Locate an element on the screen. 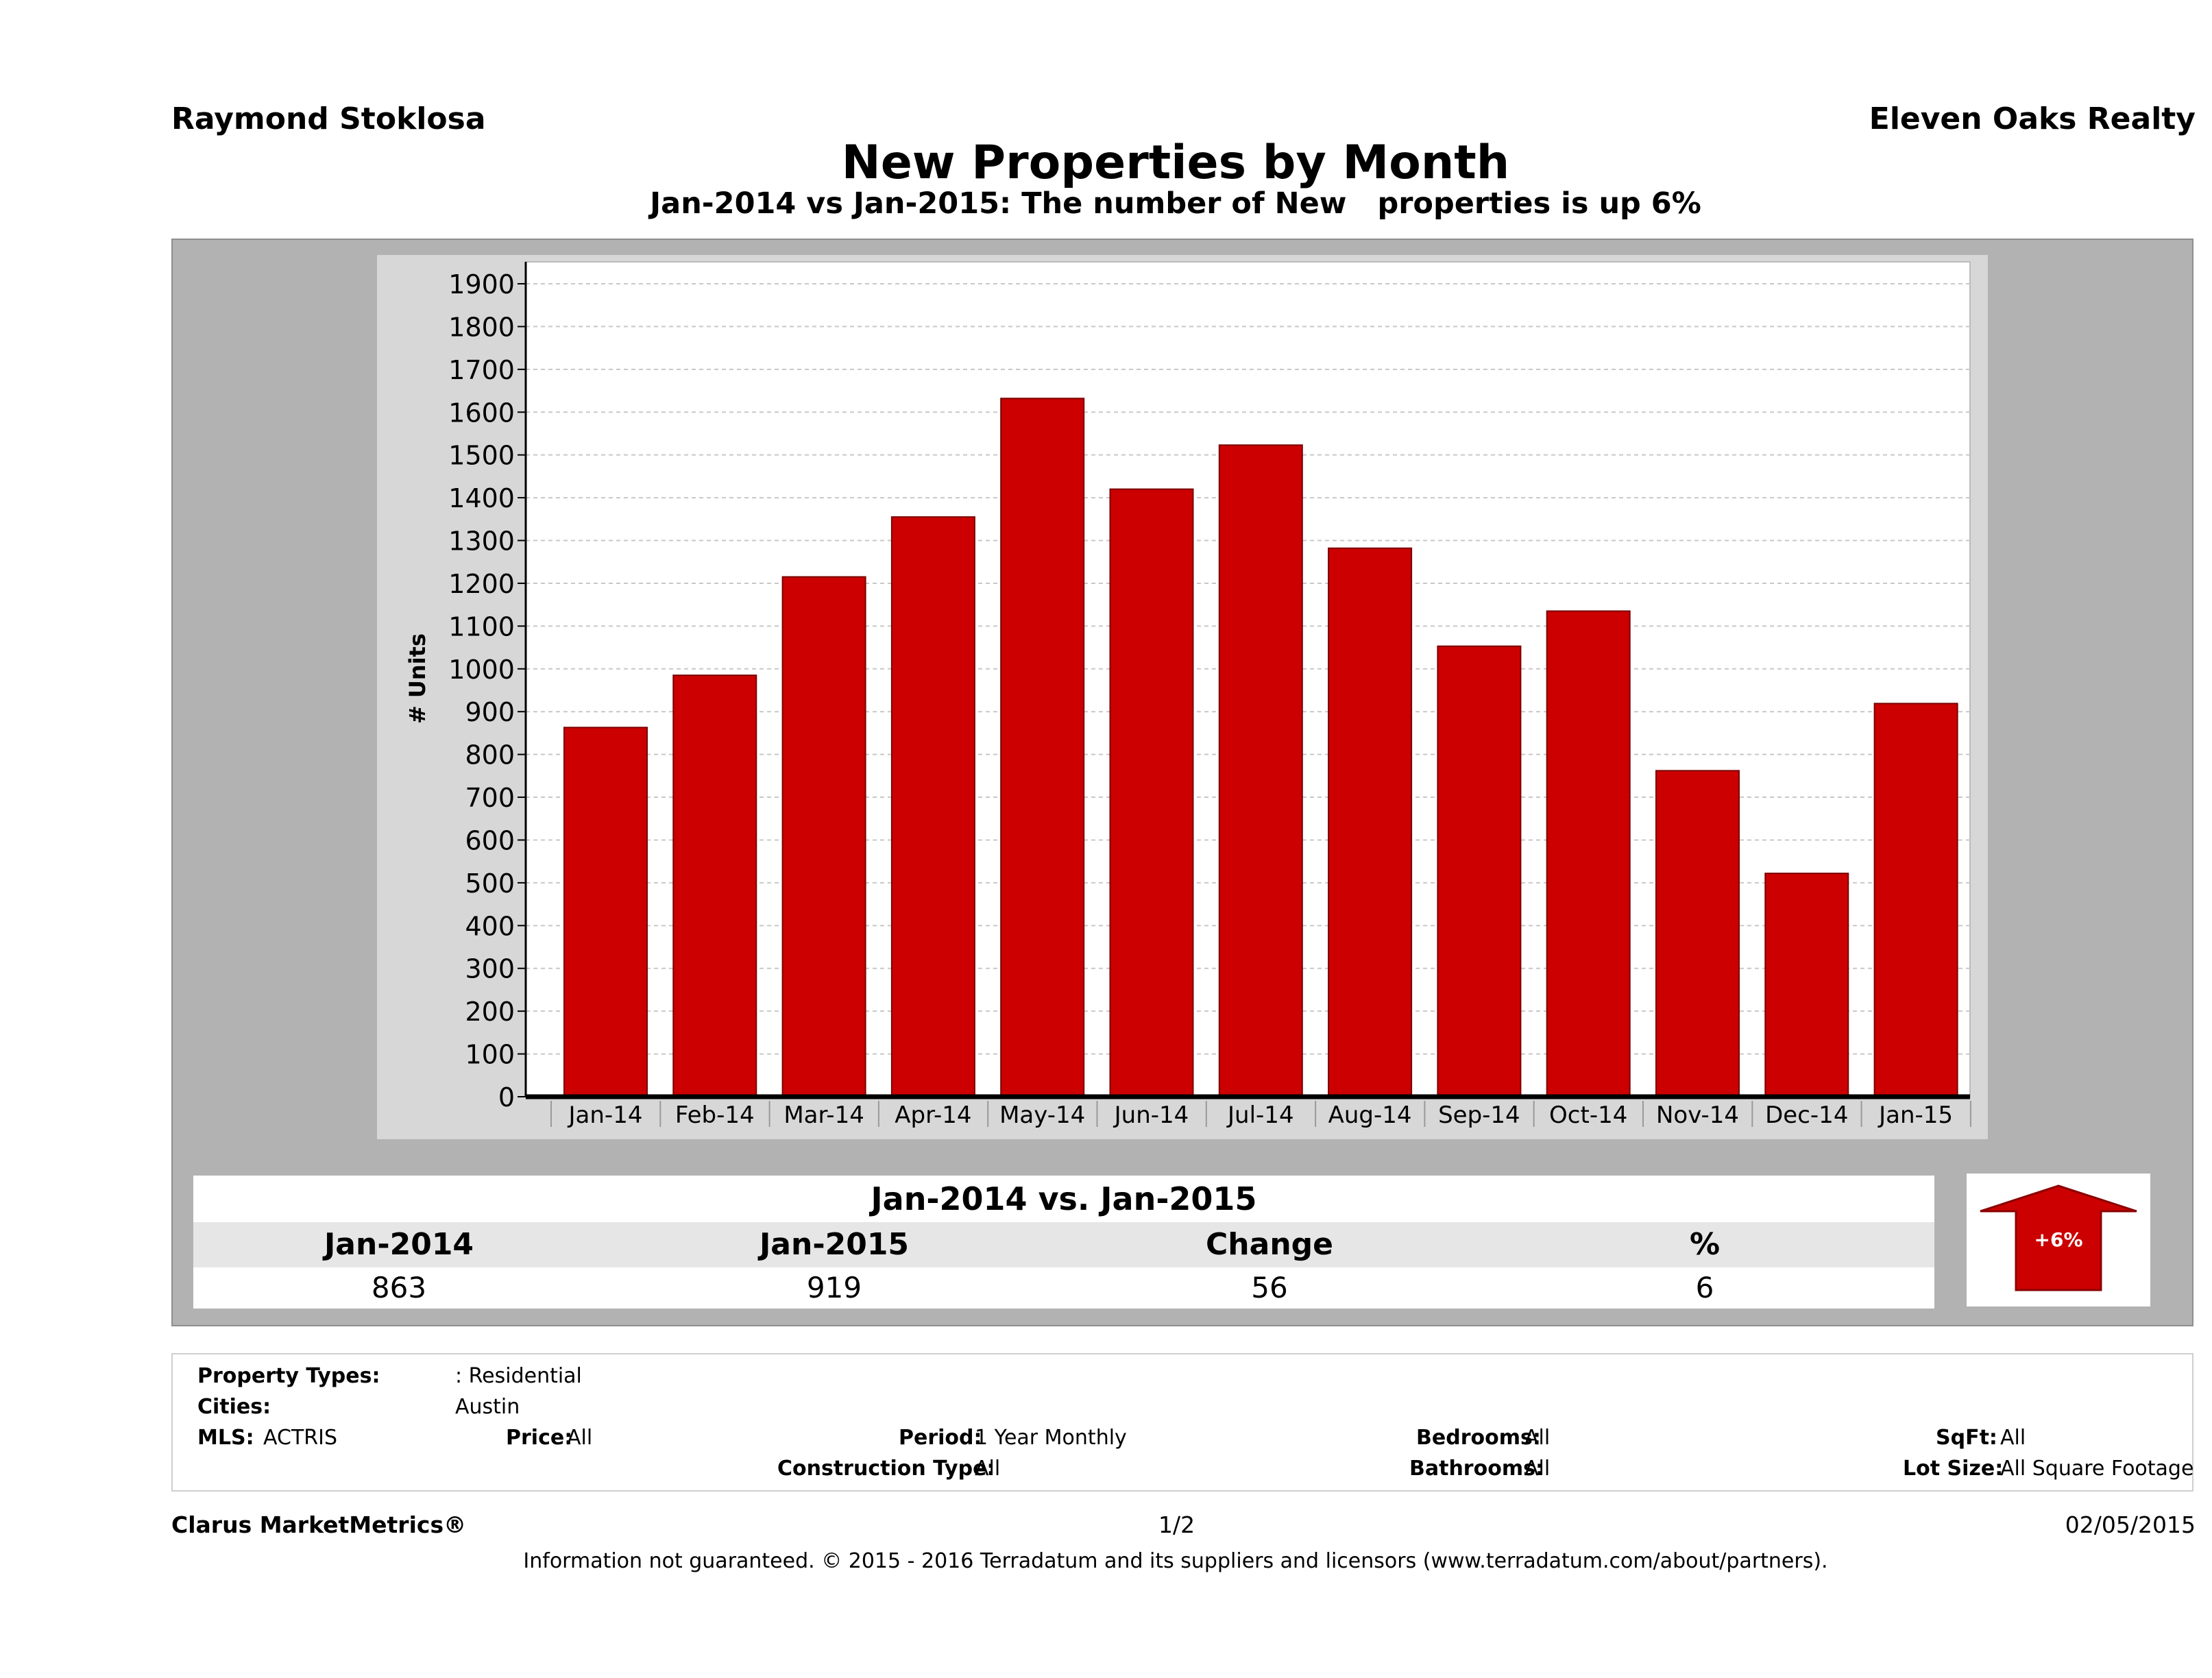 The height and width of the screenshot is (1678, 2212). summary-header-cell: Jan-2014 is located at coordinates (399, 1244).